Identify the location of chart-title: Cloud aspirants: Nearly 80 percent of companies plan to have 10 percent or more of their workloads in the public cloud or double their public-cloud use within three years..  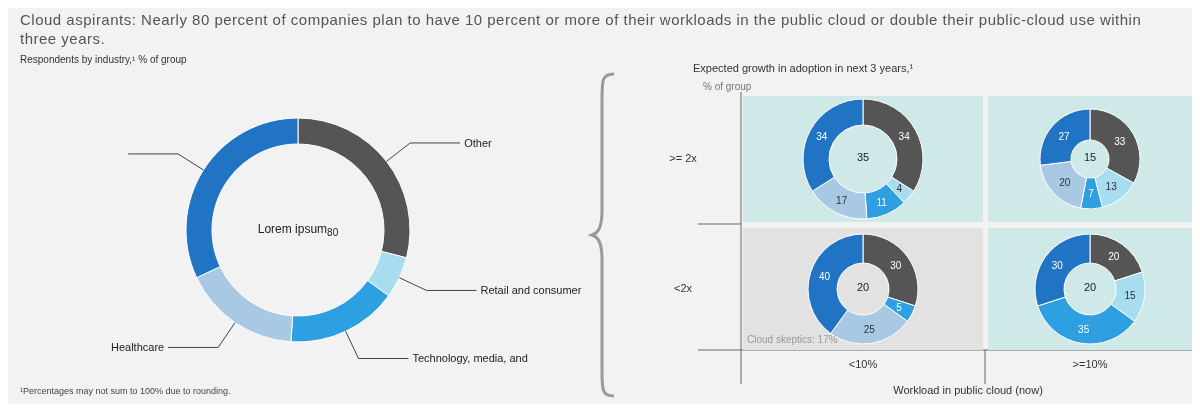
(581, 29).